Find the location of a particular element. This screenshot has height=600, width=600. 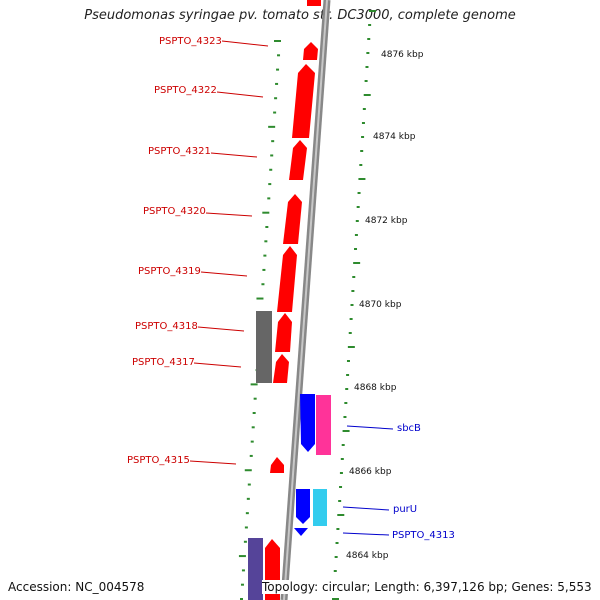

scale-label-4874: 4874 kbp is located at coordinates (394, 137).